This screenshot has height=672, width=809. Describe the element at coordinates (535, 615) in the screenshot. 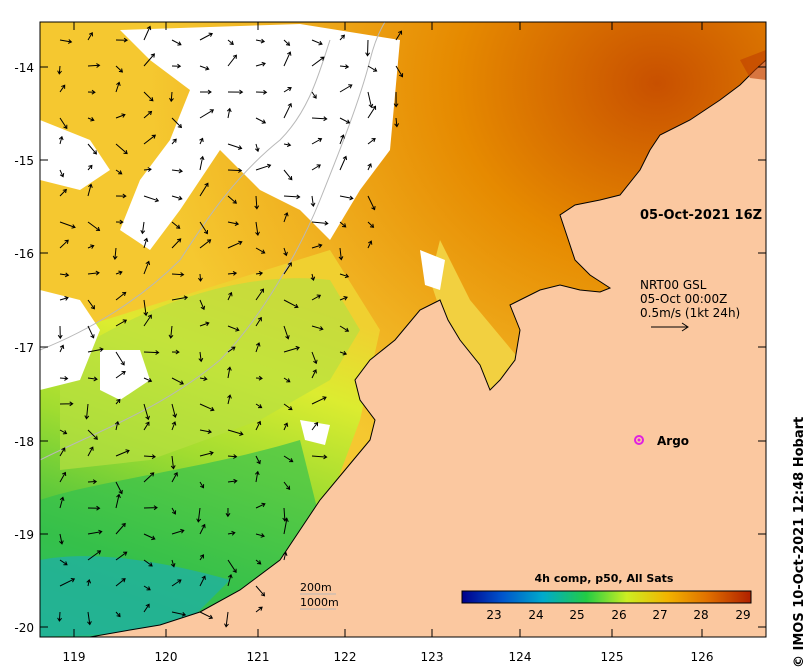

I see `colorbar-tick: 24` at that location.